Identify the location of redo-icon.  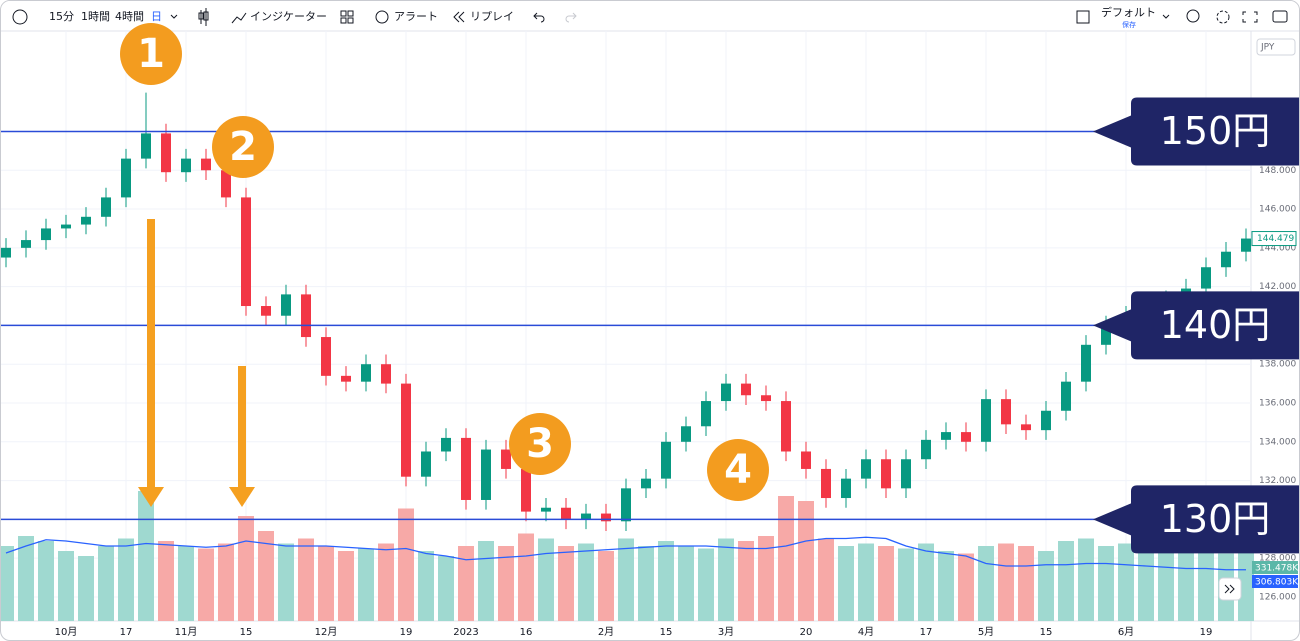
(571, 17).